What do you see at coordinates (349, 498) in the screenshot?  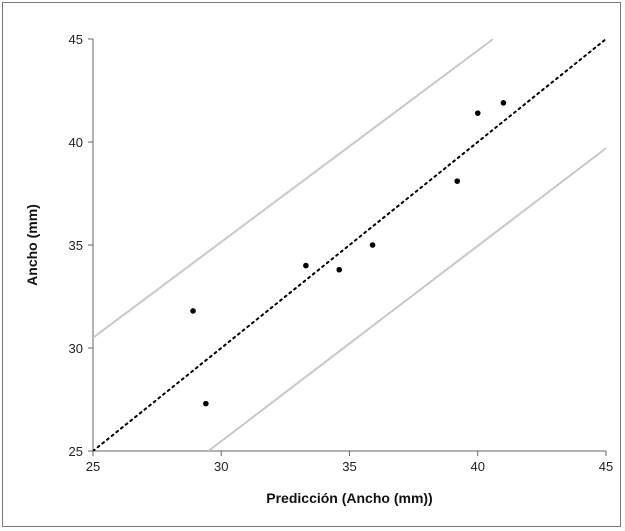 I see `x-axis-title: Predicción (Ancho (mm))` at bounding box center [349, 498].